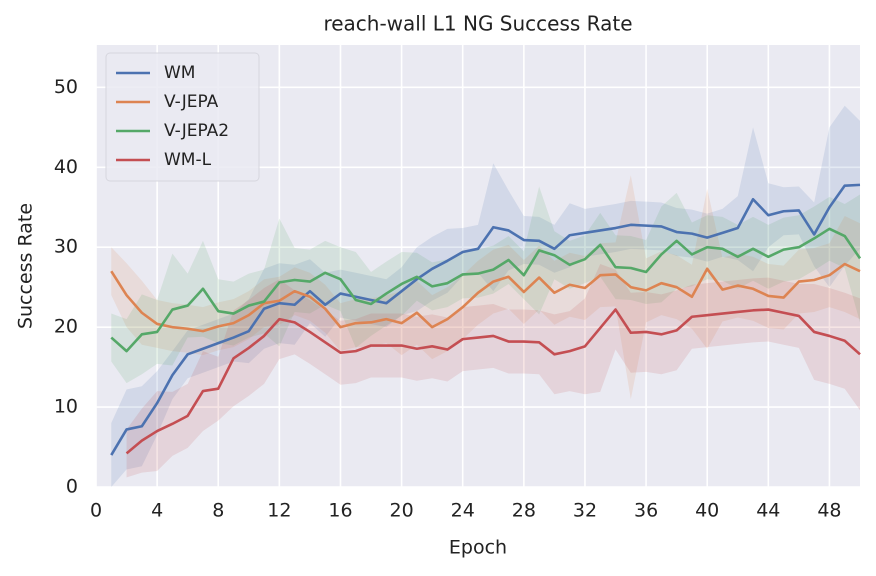 This screenshot has width=876, height=576. What do you see at coordinates (66, 247) in the screenshot?
I see `y-tick-label: 30` at bounding box center [66, 247].